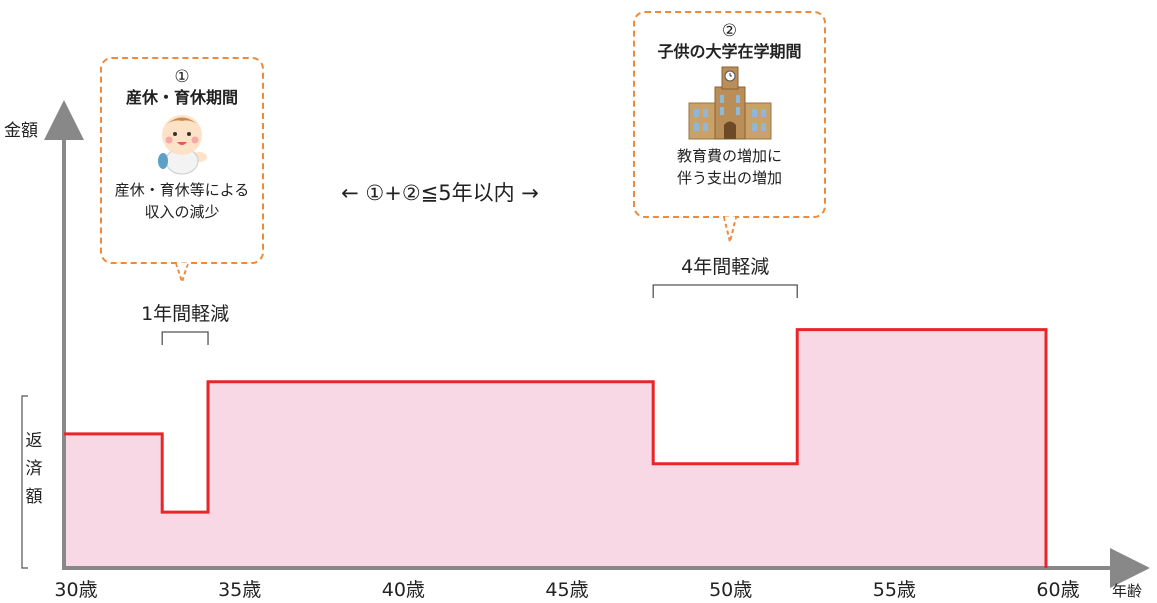  Describe the element at coordinates (182, 77) in the screenshot. I see `callout-number: ①` at that location.